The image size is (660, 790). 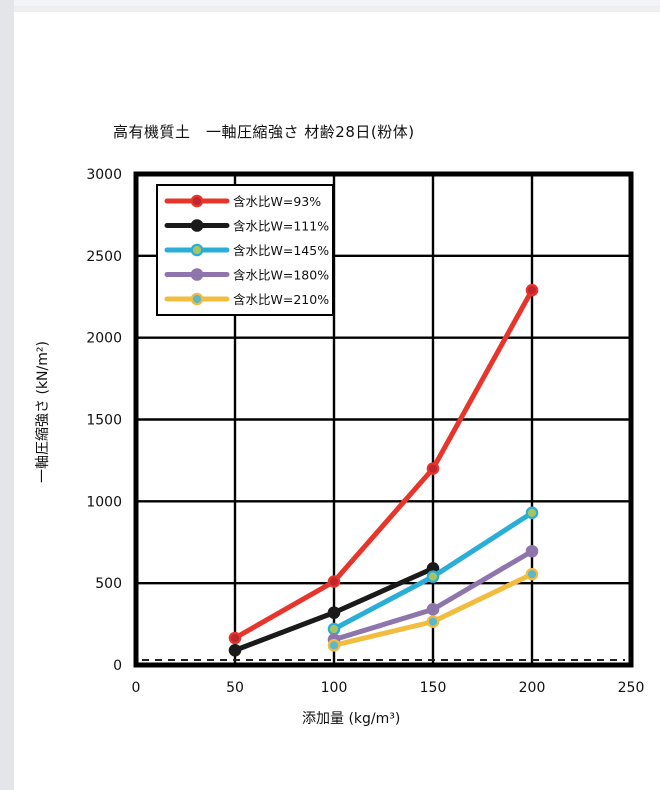 What do you see at coordinates (104, 175) in the screenshot?
I see `y-tick-label: 3000` at bounding box center [104, 175].